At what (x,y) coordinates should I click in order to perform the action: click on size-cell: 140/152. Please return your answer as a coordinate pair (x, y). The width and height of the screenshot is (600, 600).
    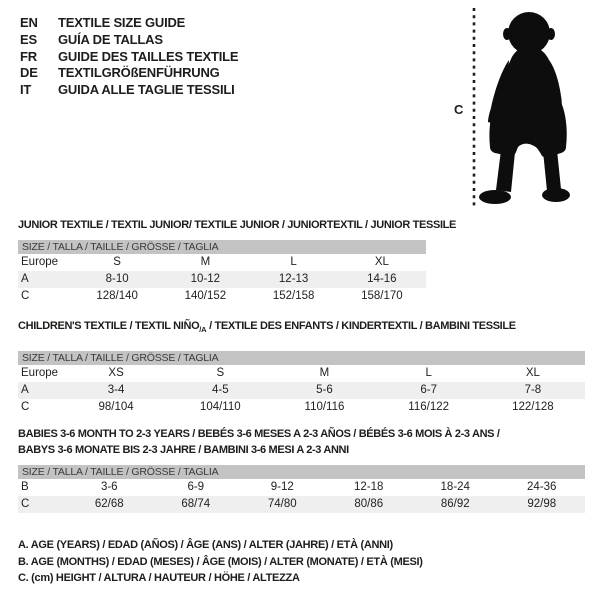
    Looking at the image, I should click on (205, 296).